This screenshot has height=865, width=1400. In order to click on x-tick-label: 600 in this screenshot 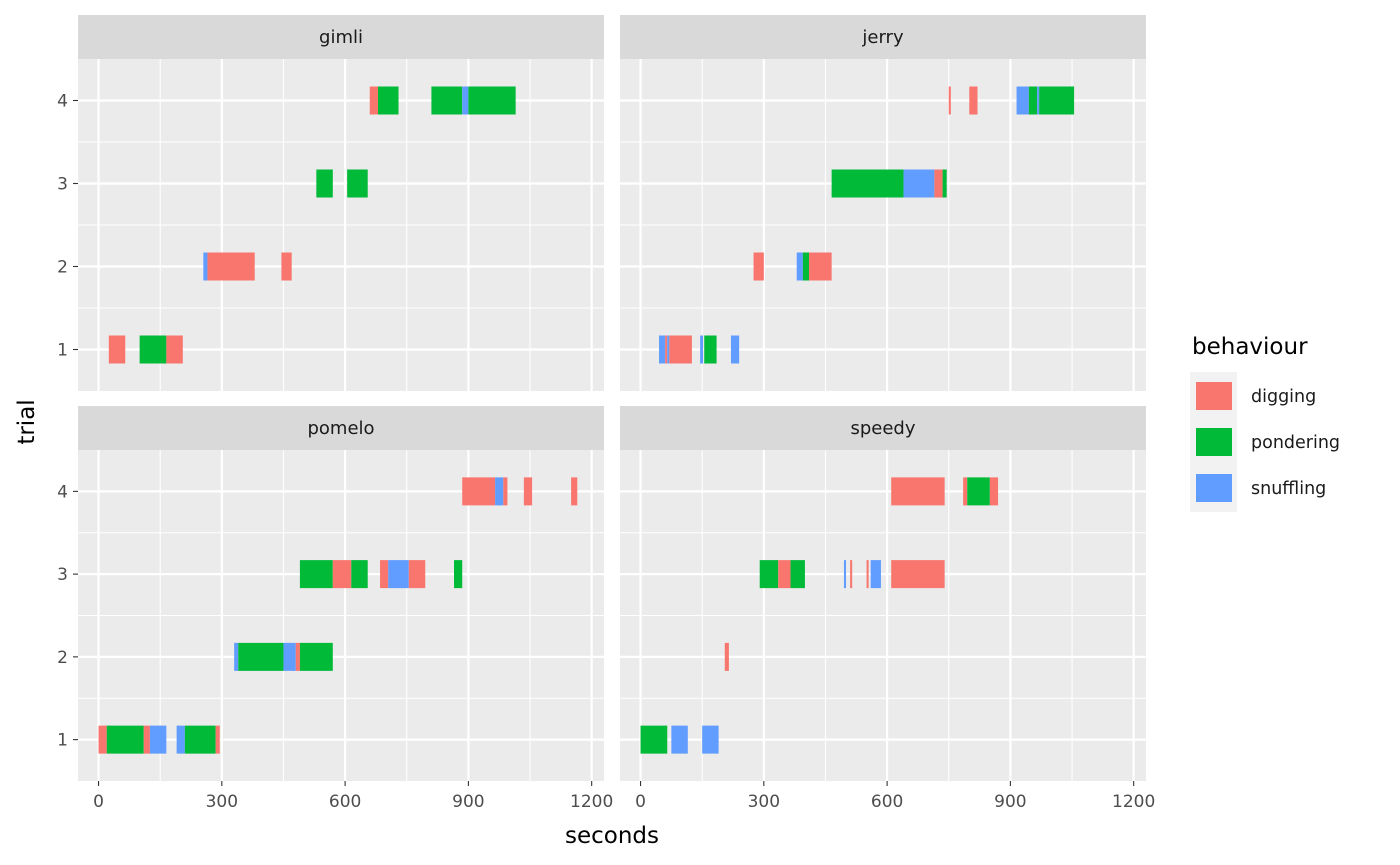, I will do `click(345, 802)`.